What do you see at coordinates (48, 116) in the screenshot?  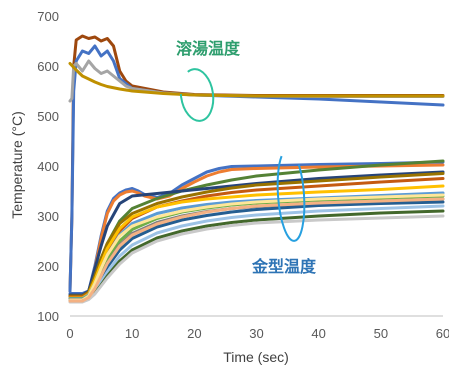 I see `y-tick-label: 500` at bounding box center [48, 116].